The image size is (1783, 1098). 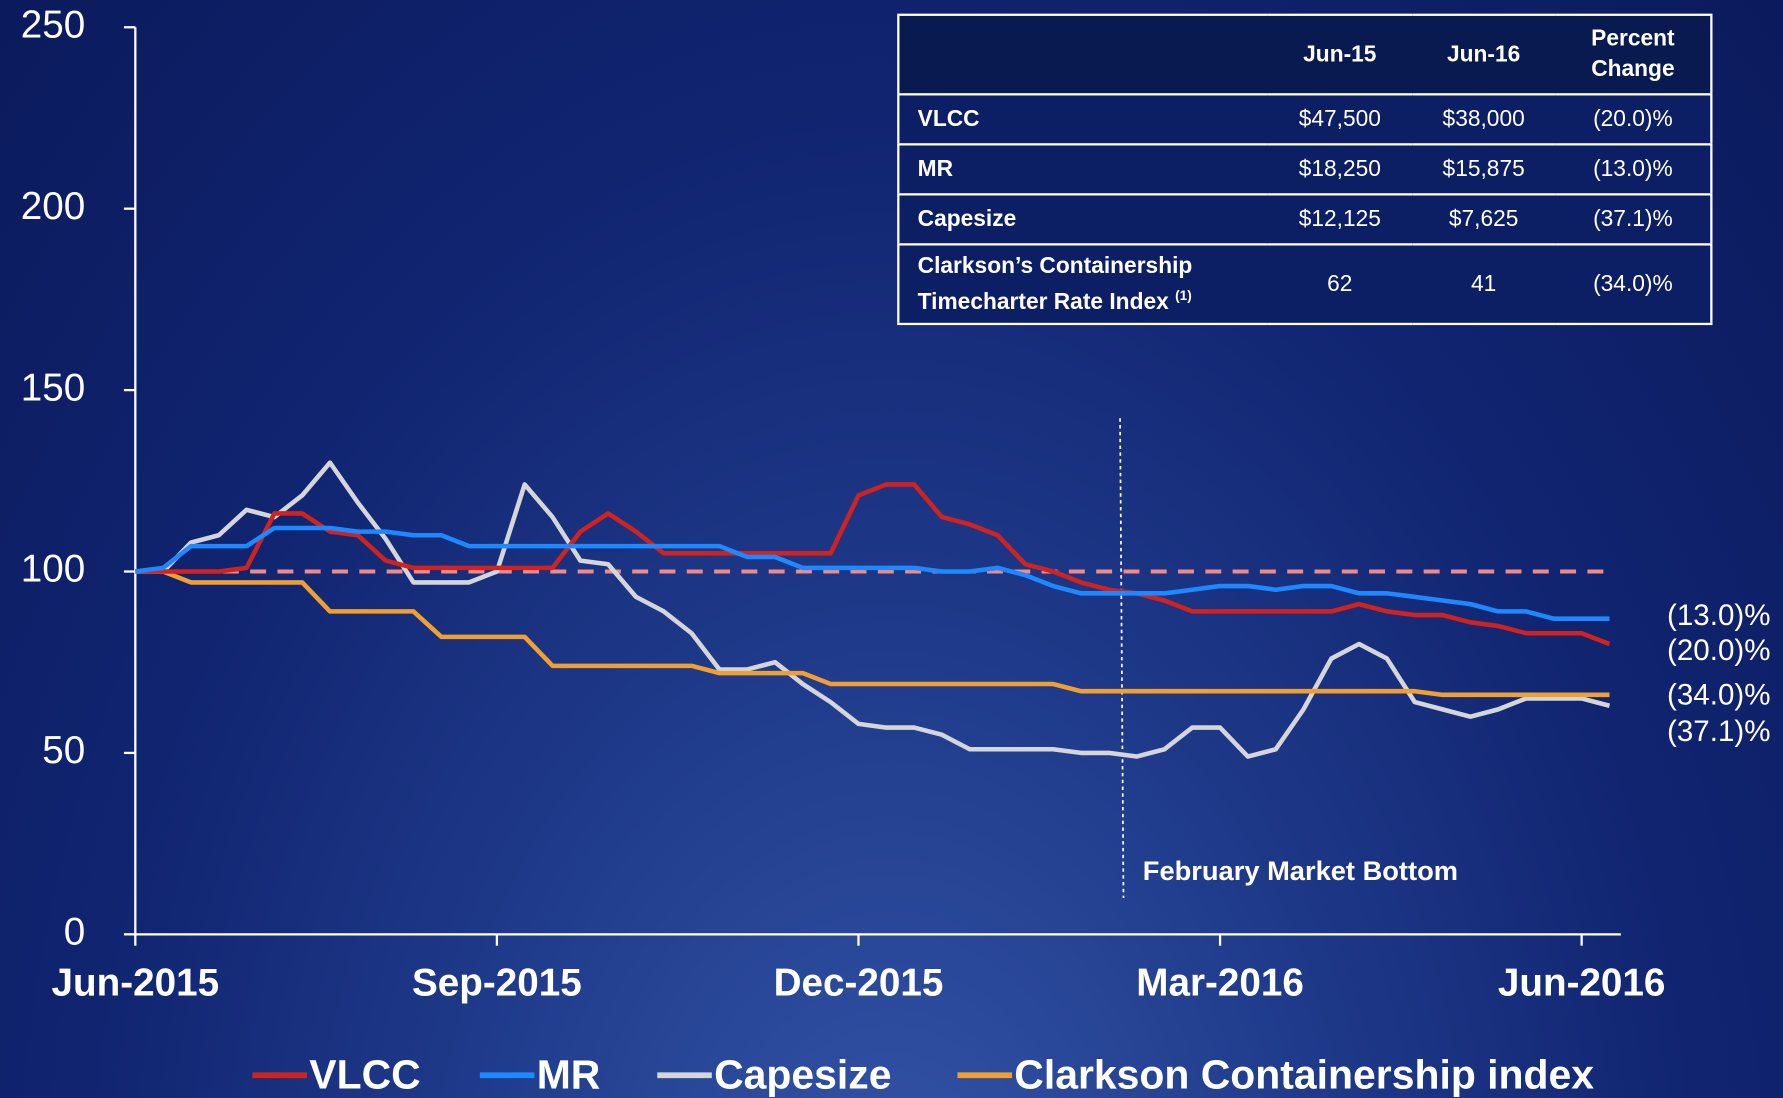 What do you see at coordinates (1633, 219) in the screenshot?
I see `table-cell: (37.1)%` at bounding box center [1633, 219].